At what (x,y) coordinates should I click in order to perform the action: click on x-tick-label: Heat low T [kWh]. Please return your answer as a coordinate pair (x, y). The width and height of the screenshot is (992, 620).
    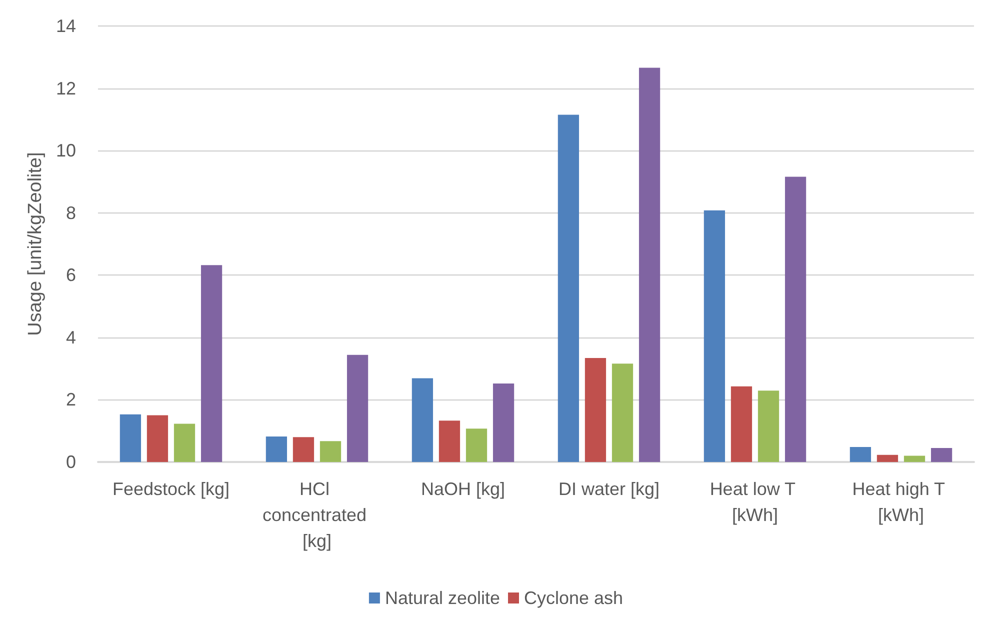
    Looking at the image, I should click on (755, 502).